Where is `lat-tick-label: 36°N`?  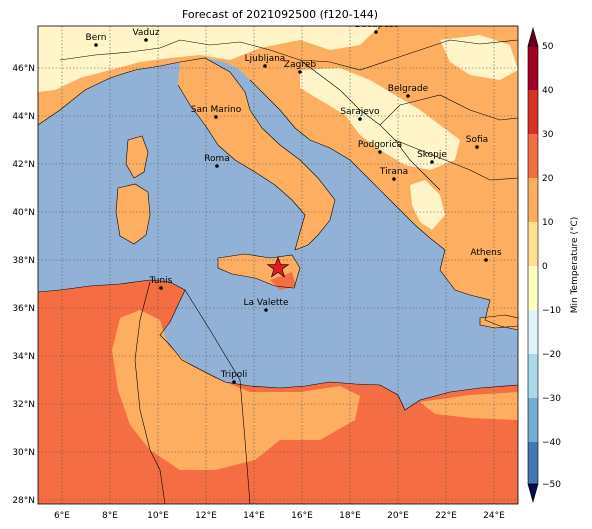
lat-tick-label: 36°N is located at coordinates (23, 309).